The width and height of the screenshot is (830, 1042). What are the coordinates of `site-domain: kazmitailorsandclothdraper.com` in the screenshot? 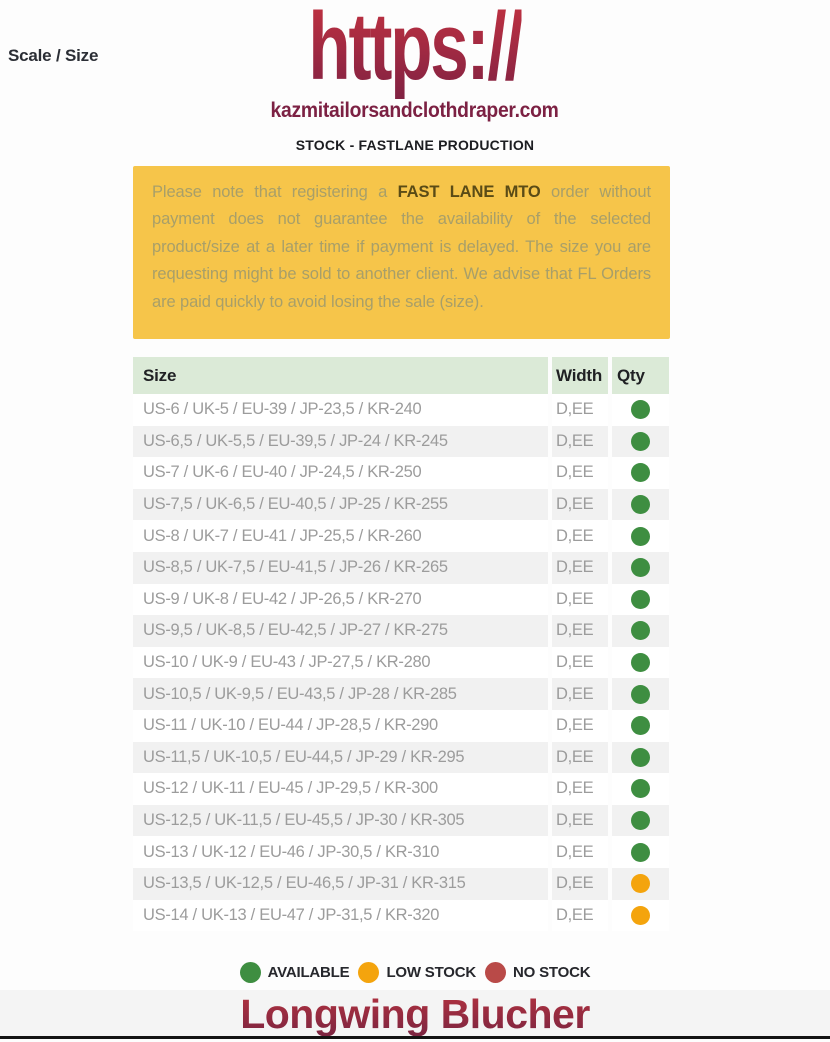 It's located at (415, 111).